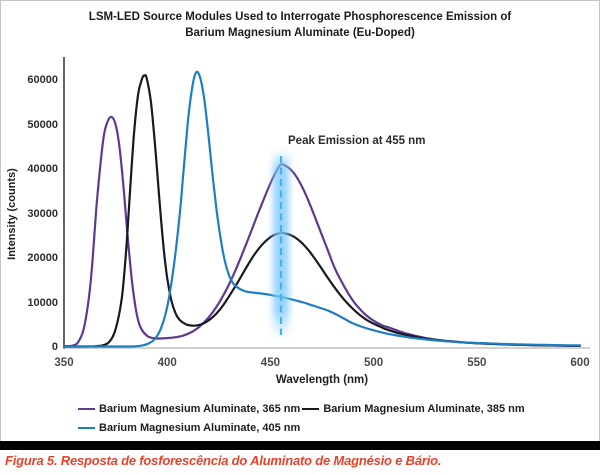 The height and width of the screenshot is (474, 600). What do you see at coordinates (300, 445) in the screenshot?
I see `figure-bottom-black-bar` at bounding box center [300, 445].